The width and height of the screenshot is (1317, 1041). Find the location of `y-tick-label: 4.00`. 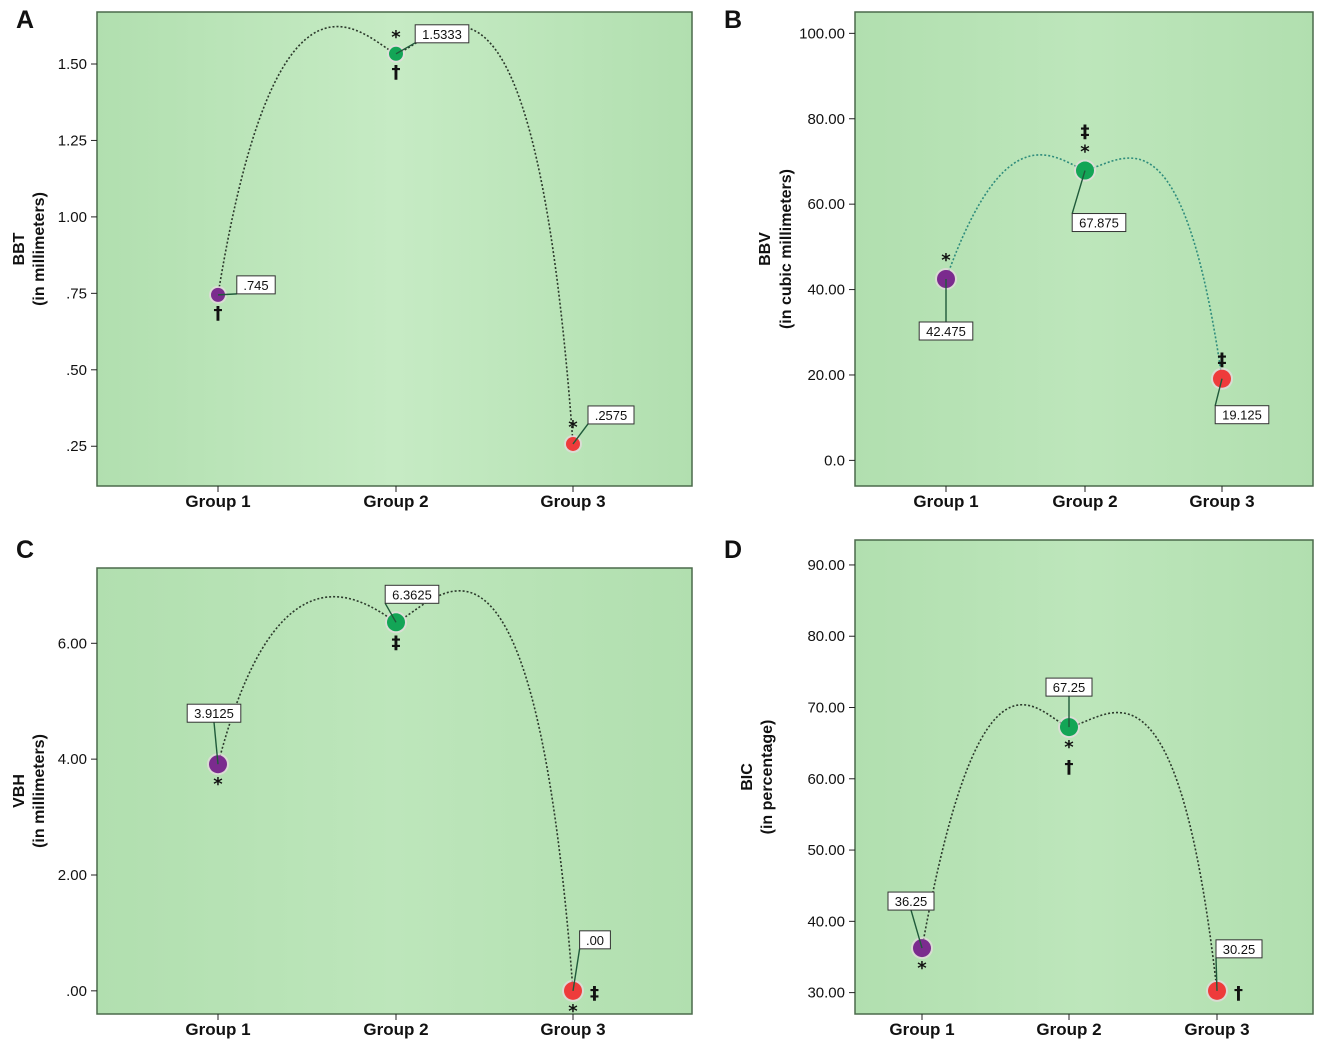

y-tick-label: 4.00 is located at coordinates (72, 759).